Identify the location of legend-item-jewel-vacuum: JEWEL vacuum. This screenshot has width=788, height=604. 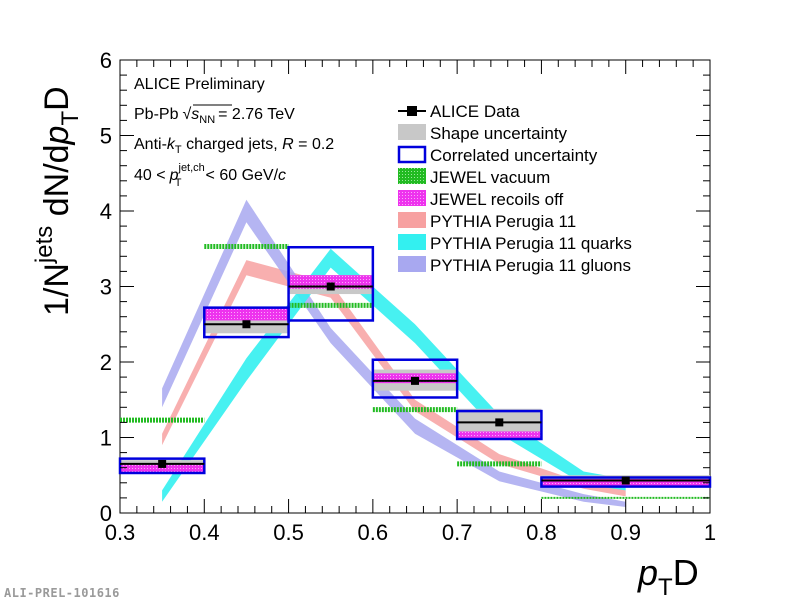
(474, 177).